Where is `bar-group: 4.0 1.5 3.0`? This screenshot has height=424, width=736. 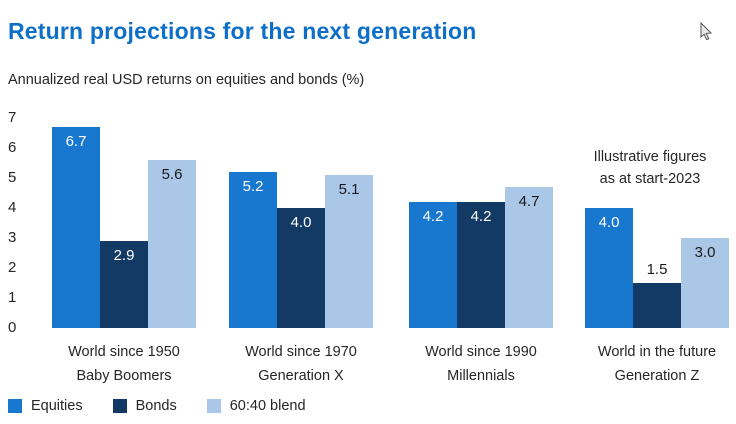 bar-group: 4.0 1.5 3.0 is located at coordinates (657, 223).